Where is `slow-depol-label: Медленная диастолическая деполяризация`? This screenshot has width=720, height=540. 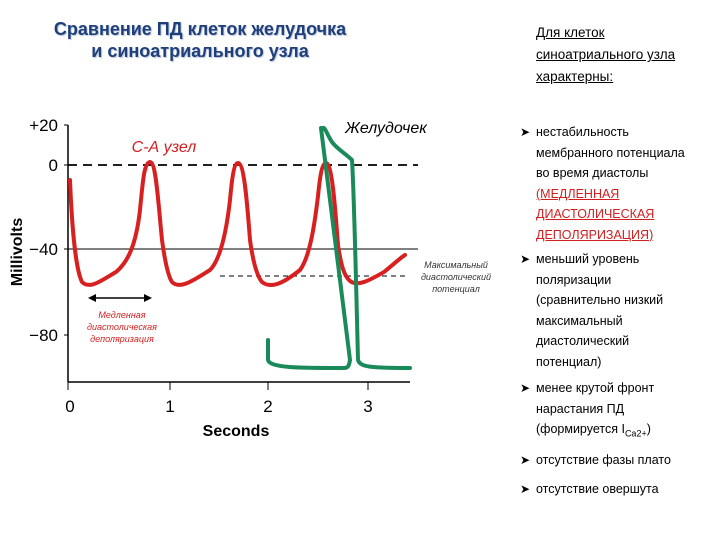
slow-depol-label: Медленная диастолическая деполяризация is located at coordinates (122, 327).